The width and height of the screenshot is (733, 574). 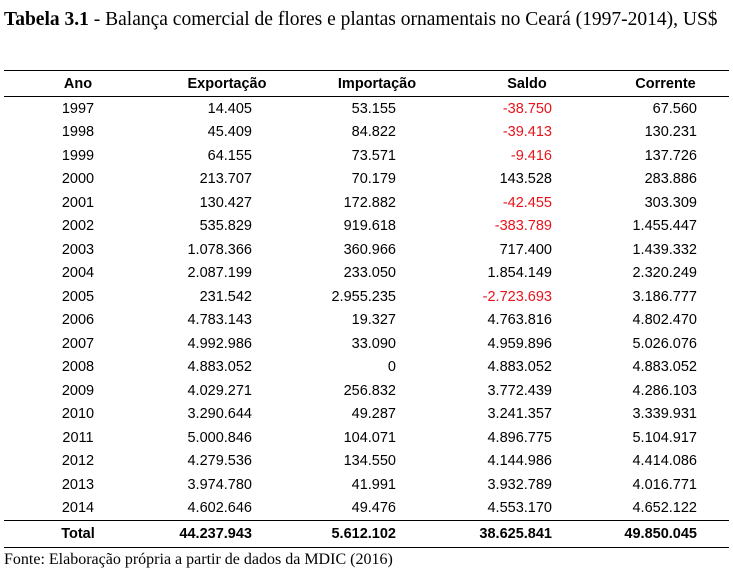 What do you see at coordinates (219, 508) in the screenshot?
I see `cell-exportacao: 4.602.646` at bounding box center [219, 508].